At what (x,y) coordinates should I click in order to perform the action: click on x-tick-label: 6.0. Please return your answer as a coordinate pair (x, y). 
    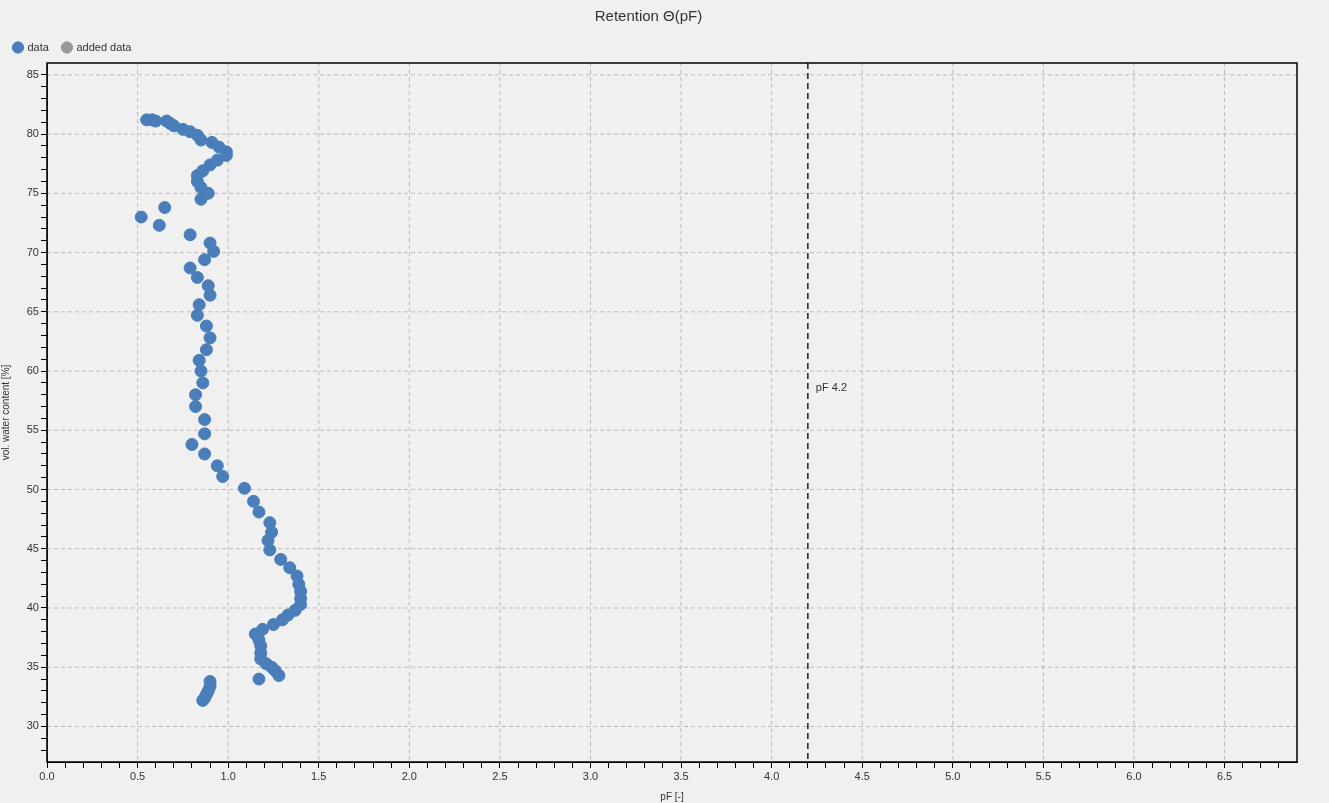
    Looking at the image, I should click on (1134, 775).